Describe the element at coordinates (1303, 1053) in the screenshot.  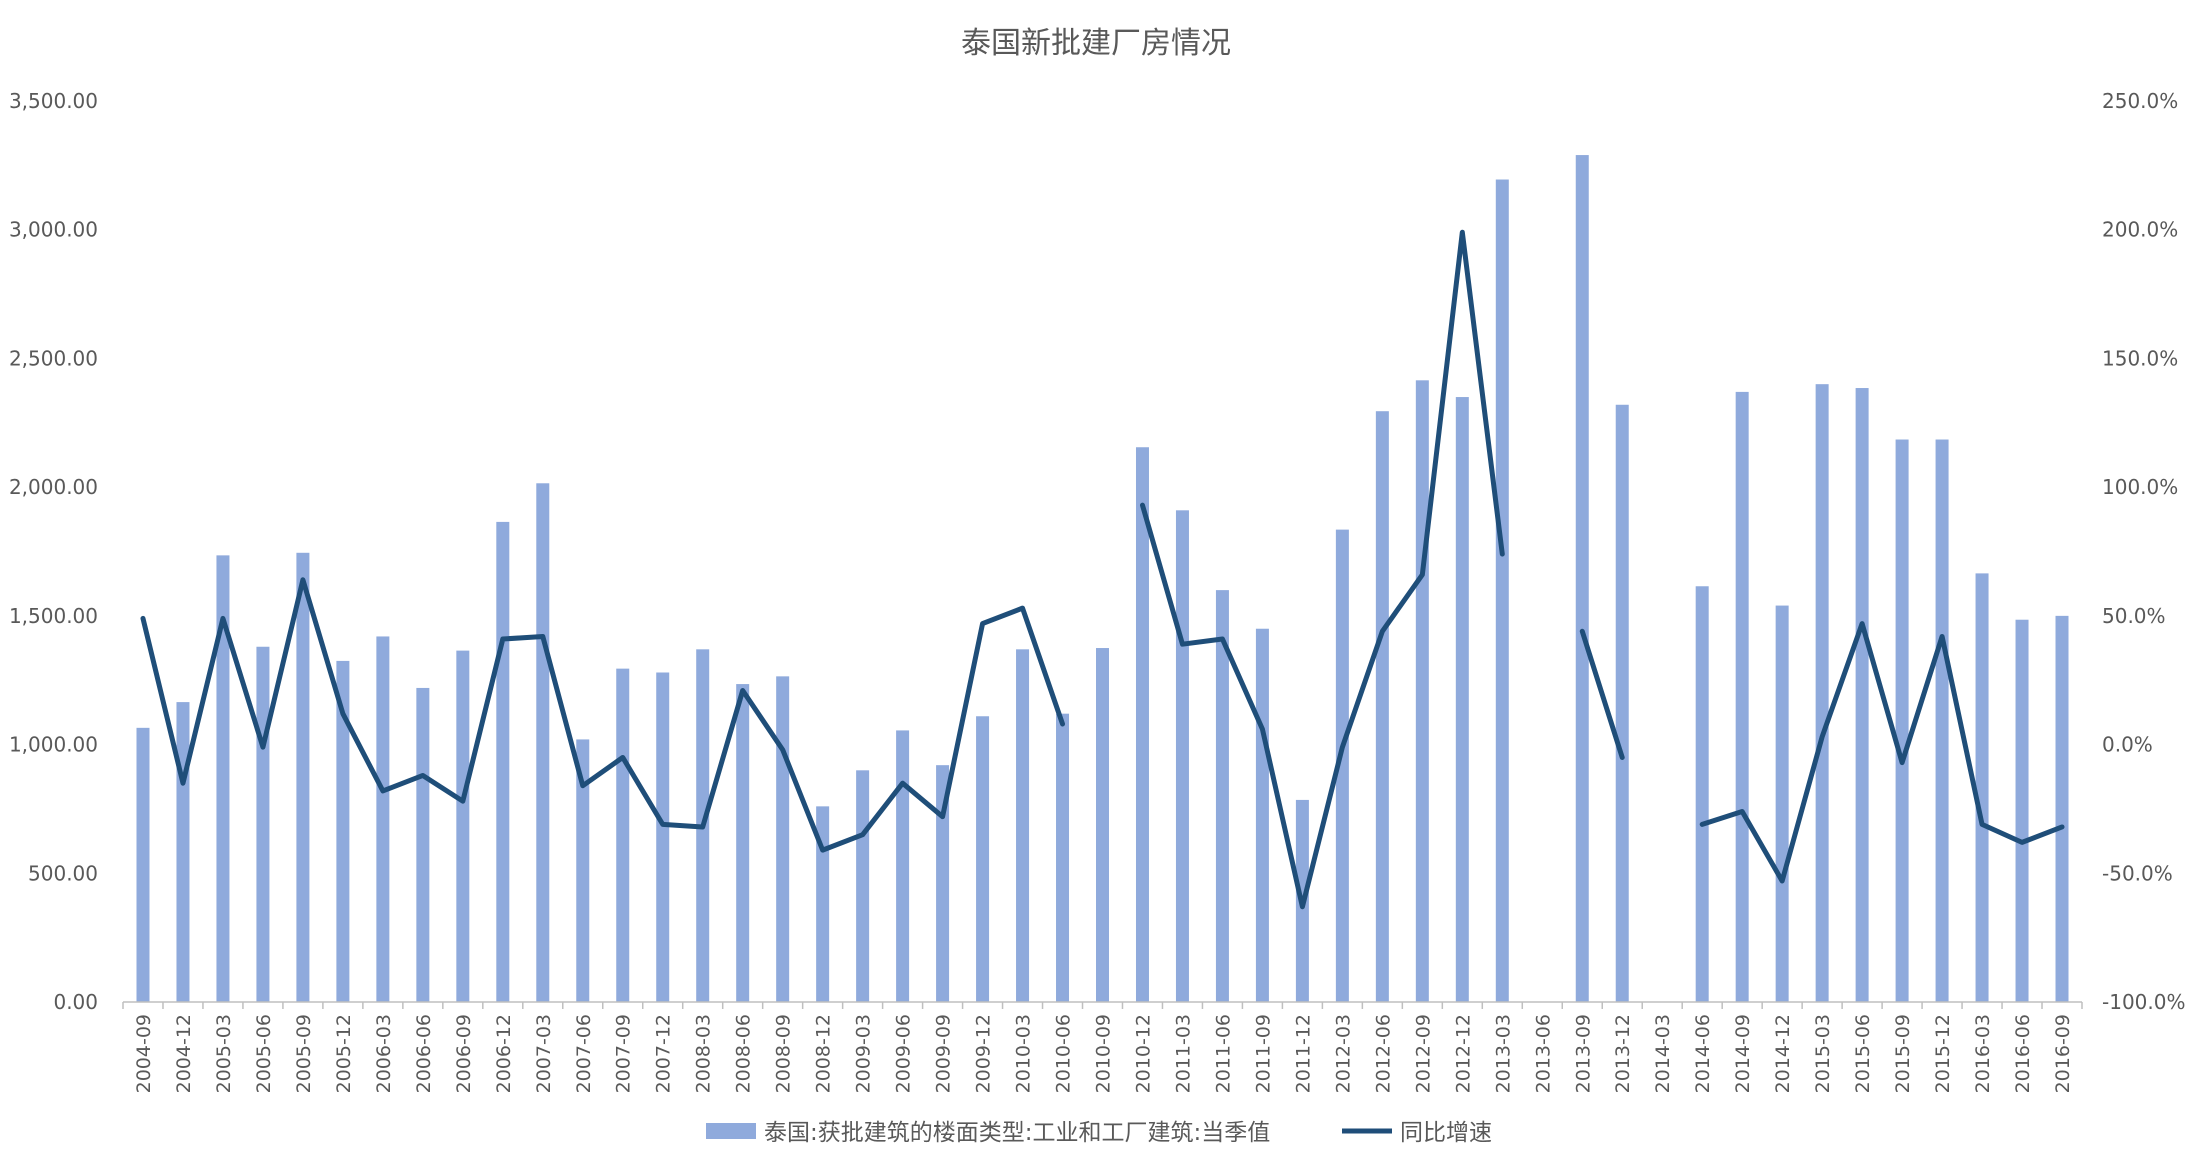
I see `x-tick-label: 2011-12` at that location.